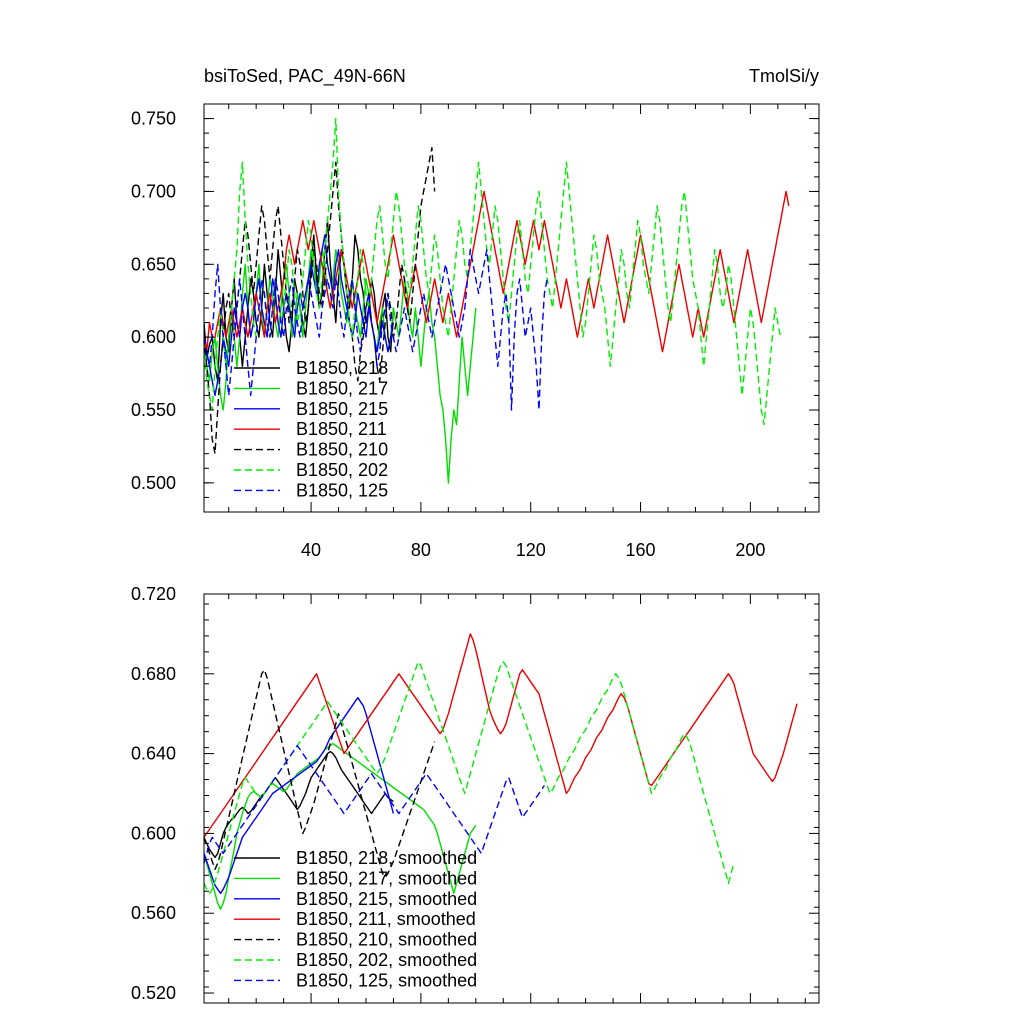 The height and width of the screenshot is (1024, 1024). What do you see at coordinates (311, 550) in the screenshot?
I see `top-x-tick-label: 40` at bounding box center [311, 550].